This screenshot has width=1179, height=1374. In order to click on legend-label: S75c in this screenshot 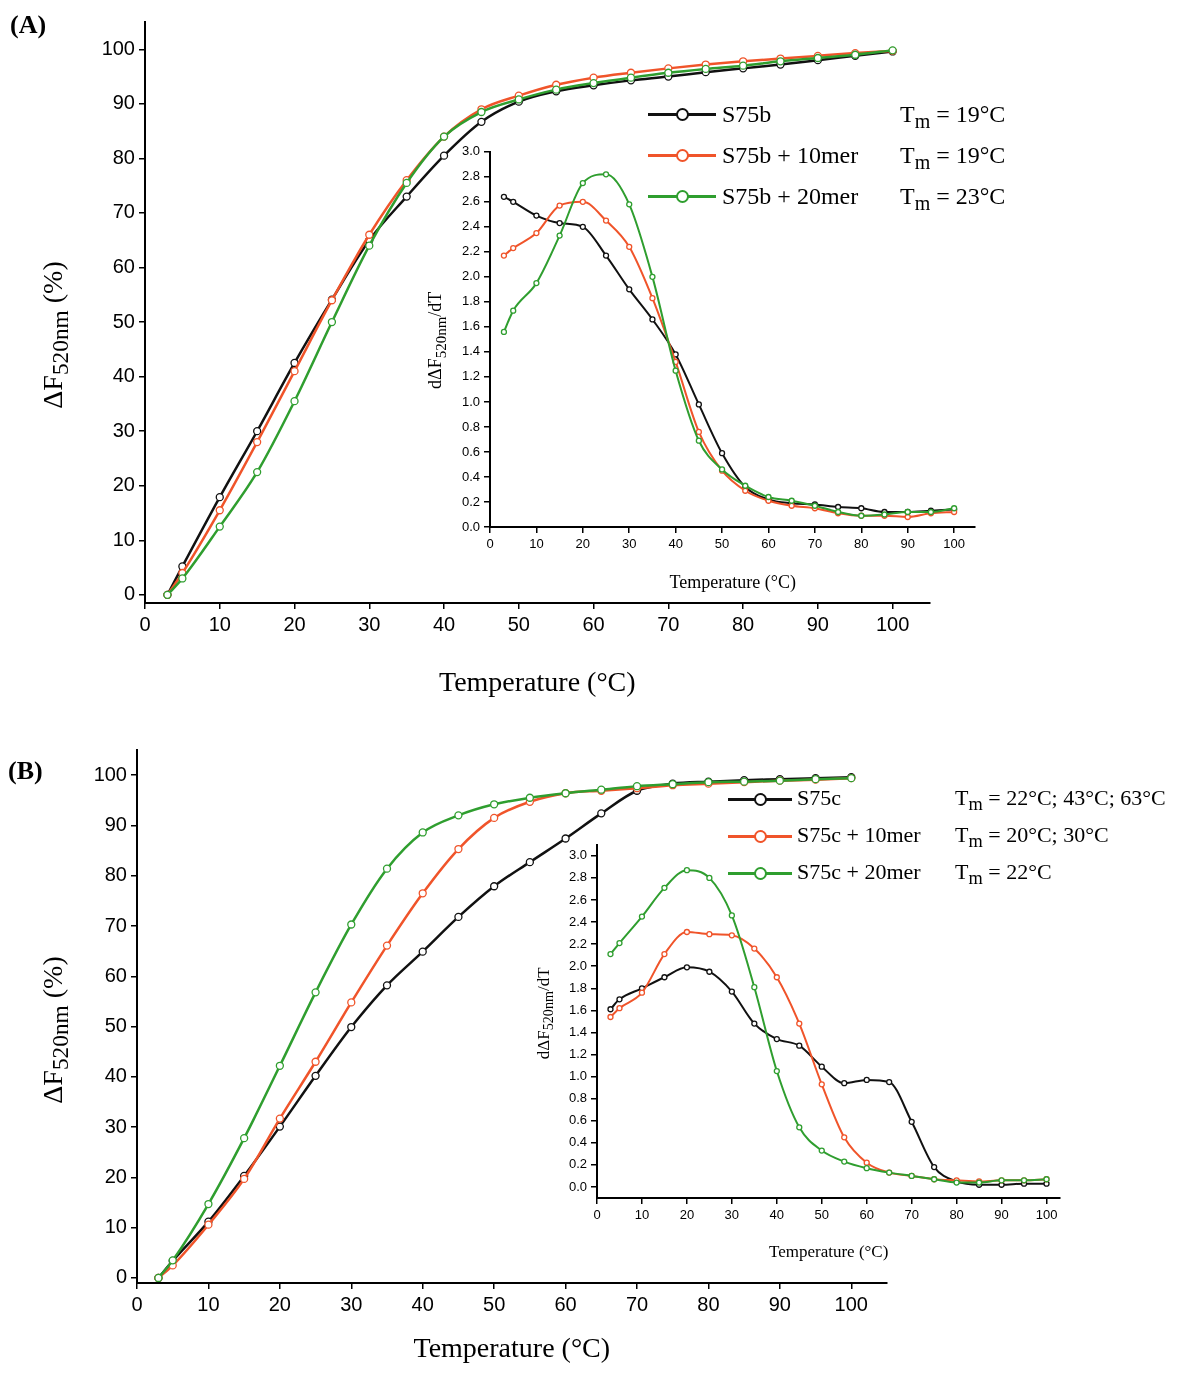, I will do `click(819, 797)`.